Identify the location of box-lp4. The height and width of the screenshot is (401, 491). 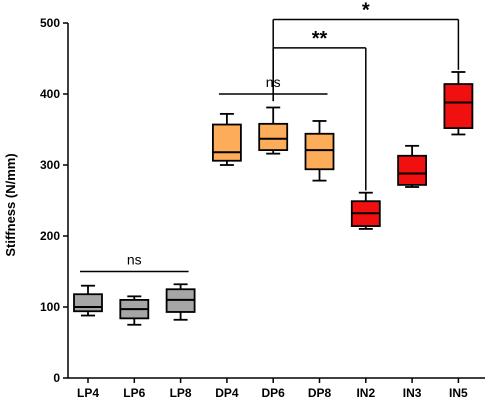
(88, 300).